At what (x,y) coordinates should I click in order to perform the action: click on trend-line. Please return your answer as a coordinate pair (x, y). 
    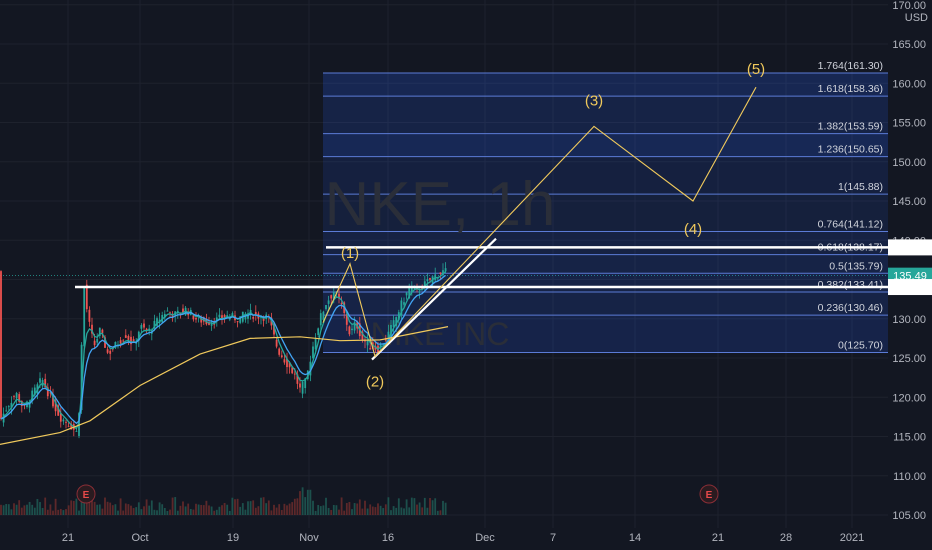
    Looking at the image, I should click on (434, 299).